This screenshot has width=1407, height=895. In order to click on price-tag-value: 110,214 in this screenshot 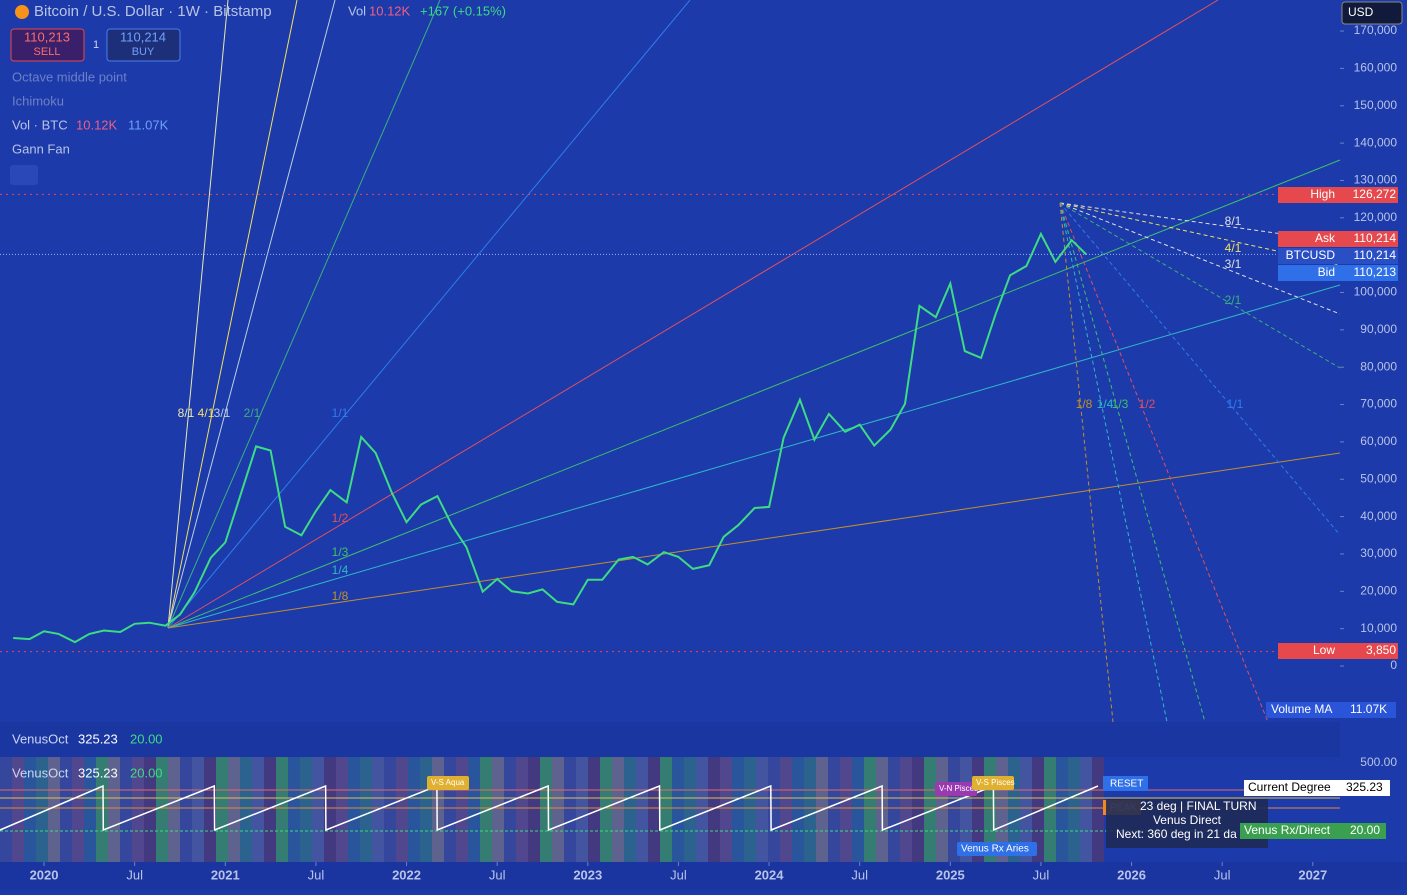, I will do `click(1375, 255)`.